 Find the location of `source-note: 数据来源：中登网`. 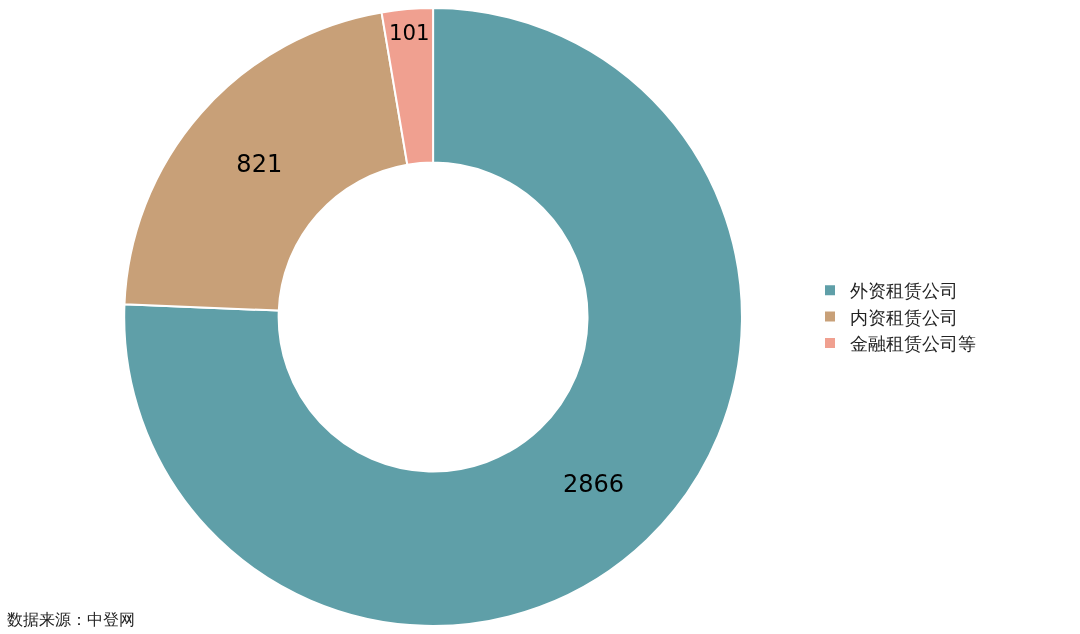

source-note: 数据来源：中登网 is located at coordinates (71, 619).